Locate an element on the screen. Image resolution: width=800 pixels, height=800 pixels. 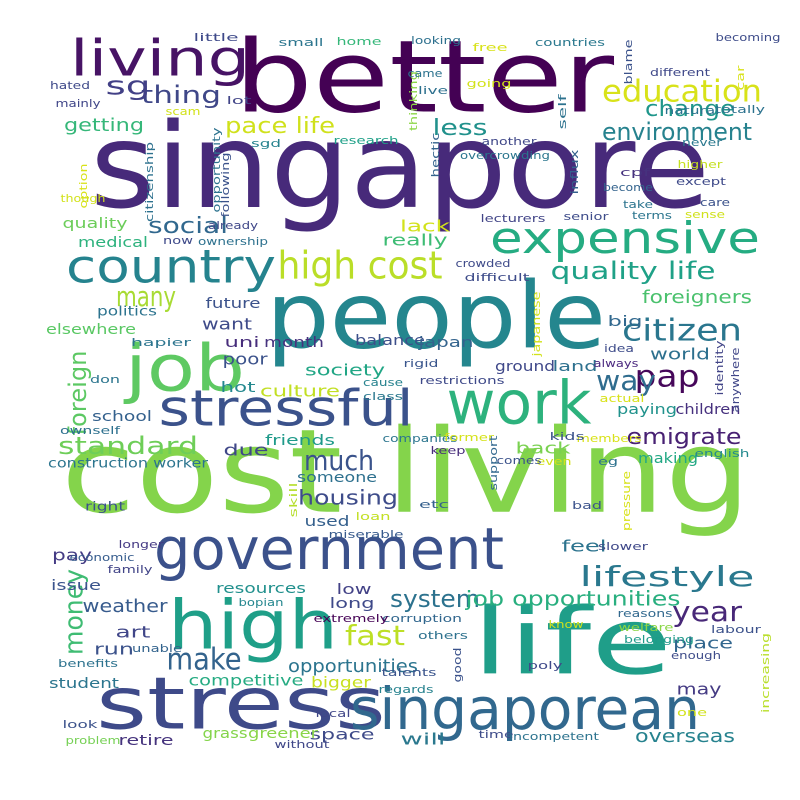
word-self: self is located at coordinates (562, 110).